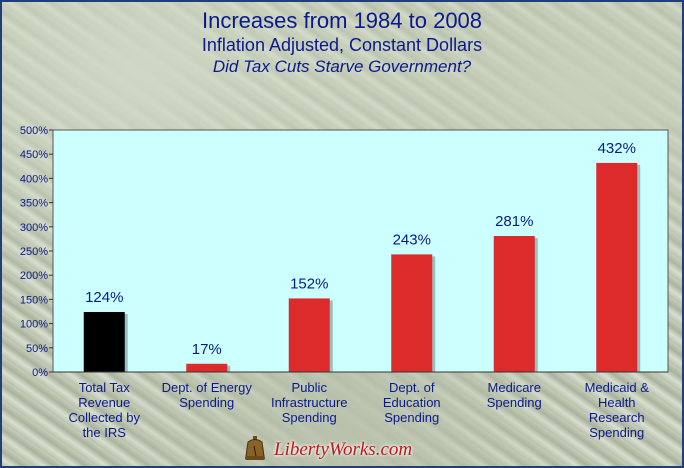  I want to click on bar-value-label: 17%, so click(207, 349).